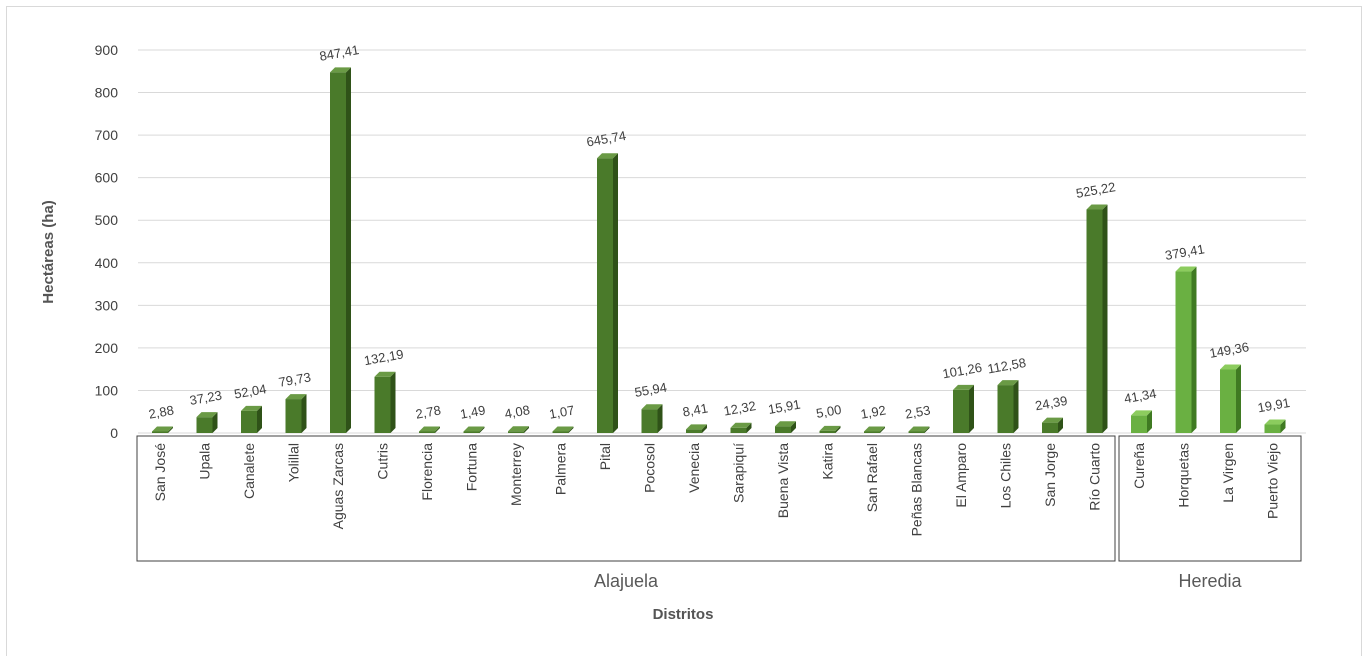 The image size is (1364, 656). I want to click on x-category-label: Florencia, so click(427, 472).